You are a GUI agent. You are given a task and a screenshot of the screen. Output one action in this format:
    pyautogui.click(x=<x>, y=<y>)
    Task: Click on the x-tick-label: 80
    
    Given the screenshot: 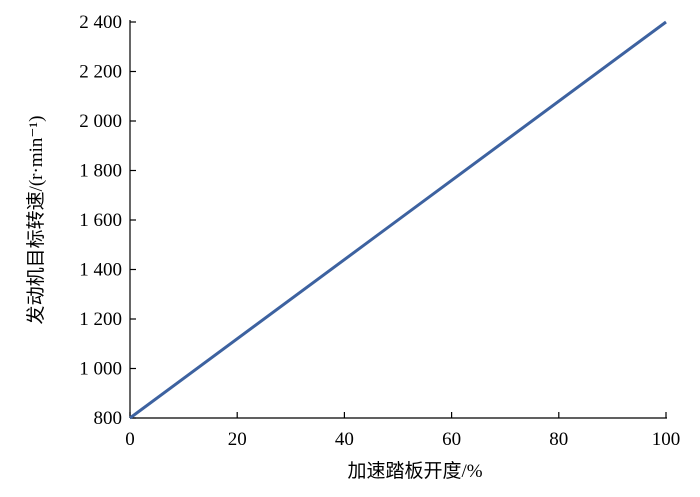 What is the action you would take?
    pyautogui.click(x=558, y=439)
    